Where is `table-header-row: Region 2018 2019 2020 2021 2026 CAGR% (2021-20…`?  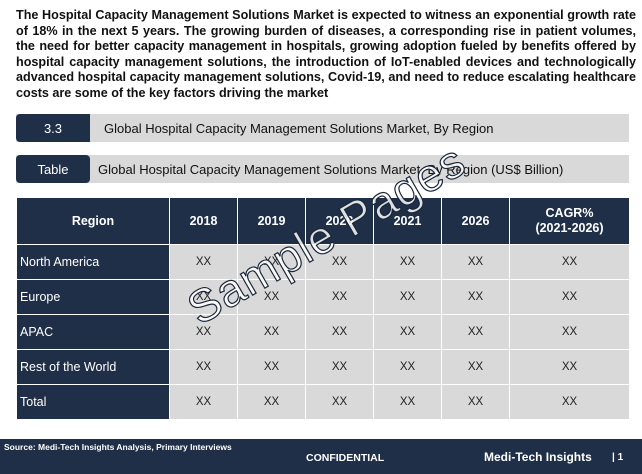 table-header-row: Region 2018 2019 2020 2021 2026 CAGR% (2021-20… is located at coordinates (323, 221).